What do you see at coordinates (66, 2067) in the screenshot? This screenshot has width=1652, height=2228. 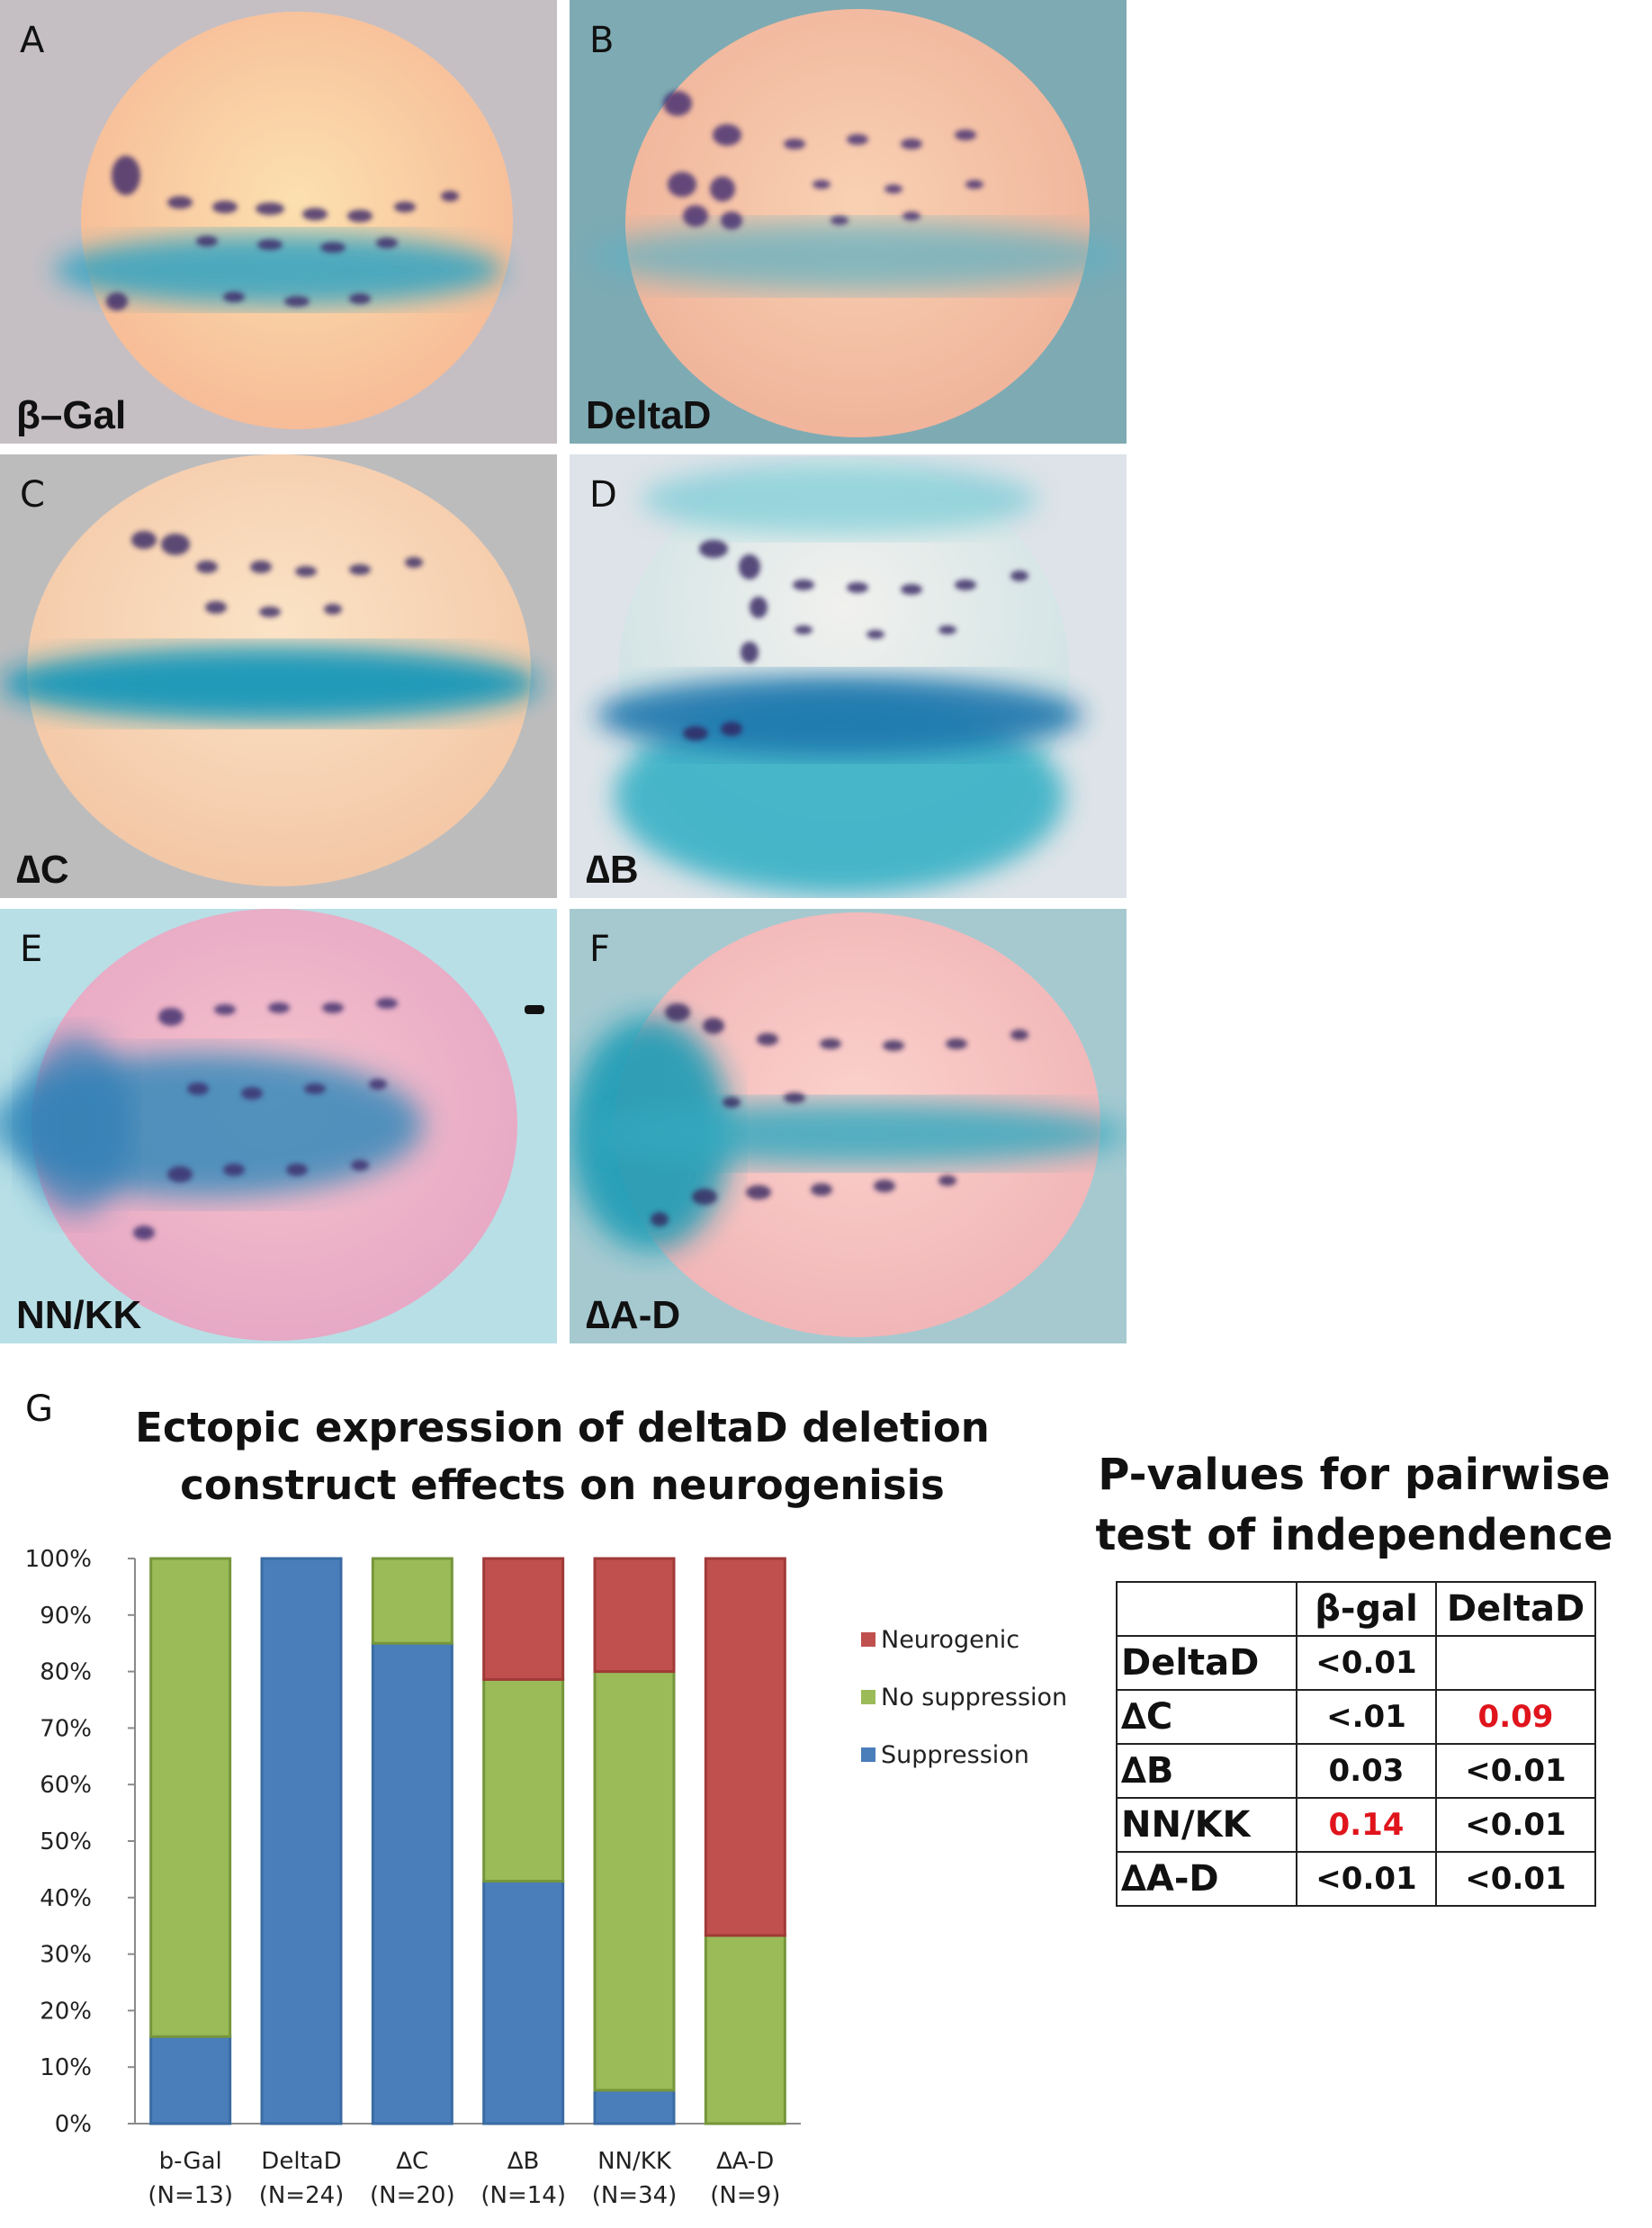 I see `y-tick-label: 10%` at bounding box center [66, 2067].